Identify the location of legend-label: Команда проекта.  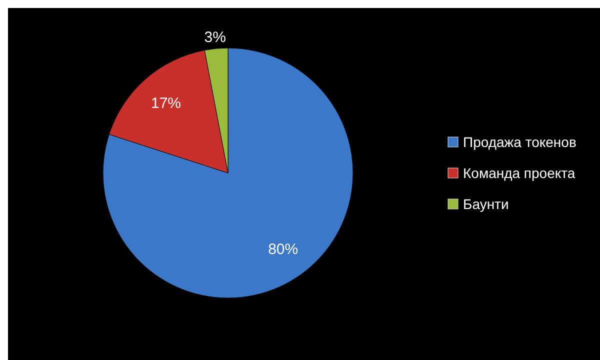
(519, 172).